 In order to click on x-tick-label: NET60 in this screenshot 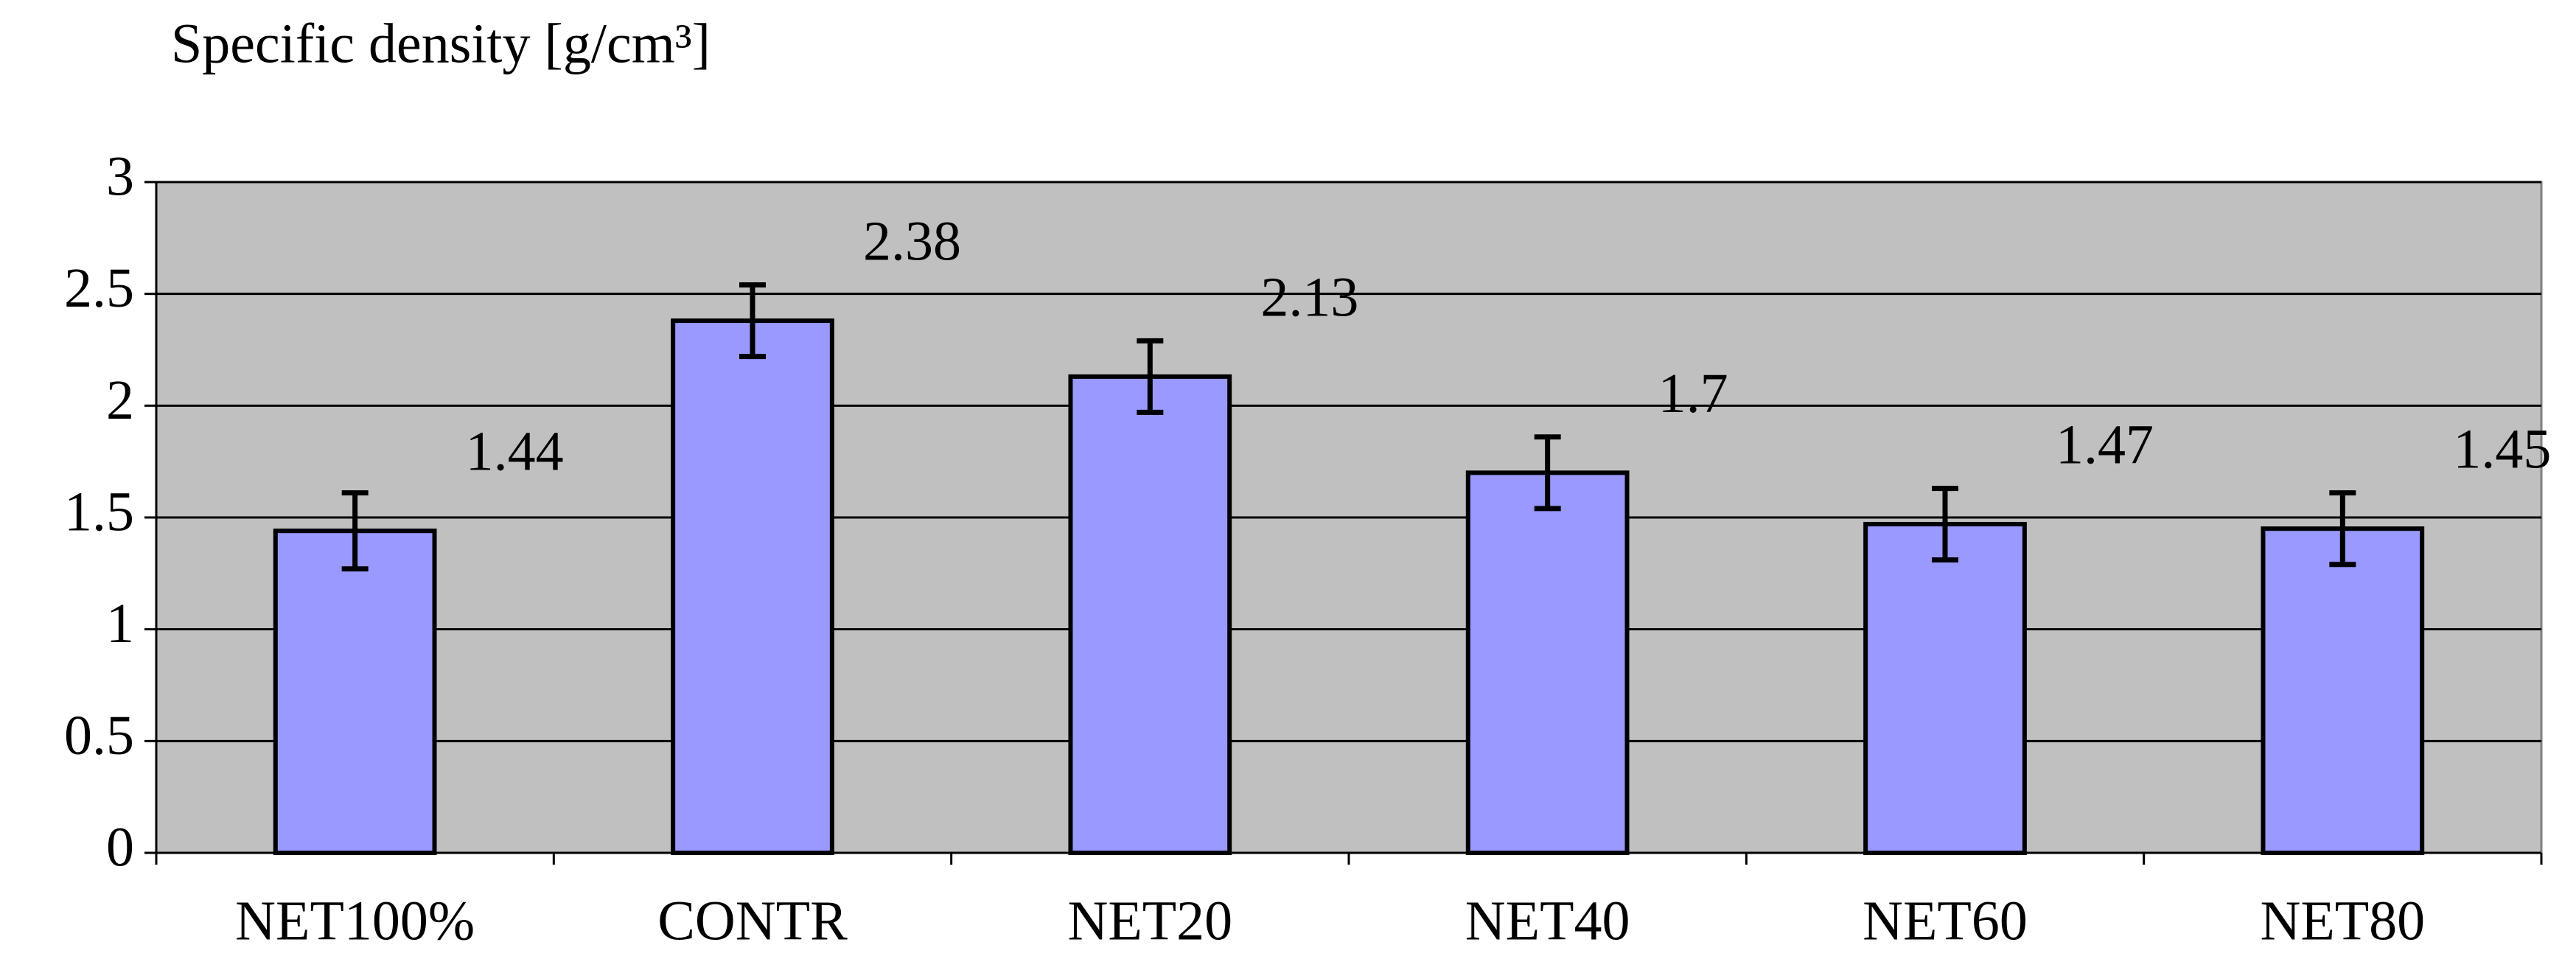, I will do `click(1945, 921)`.